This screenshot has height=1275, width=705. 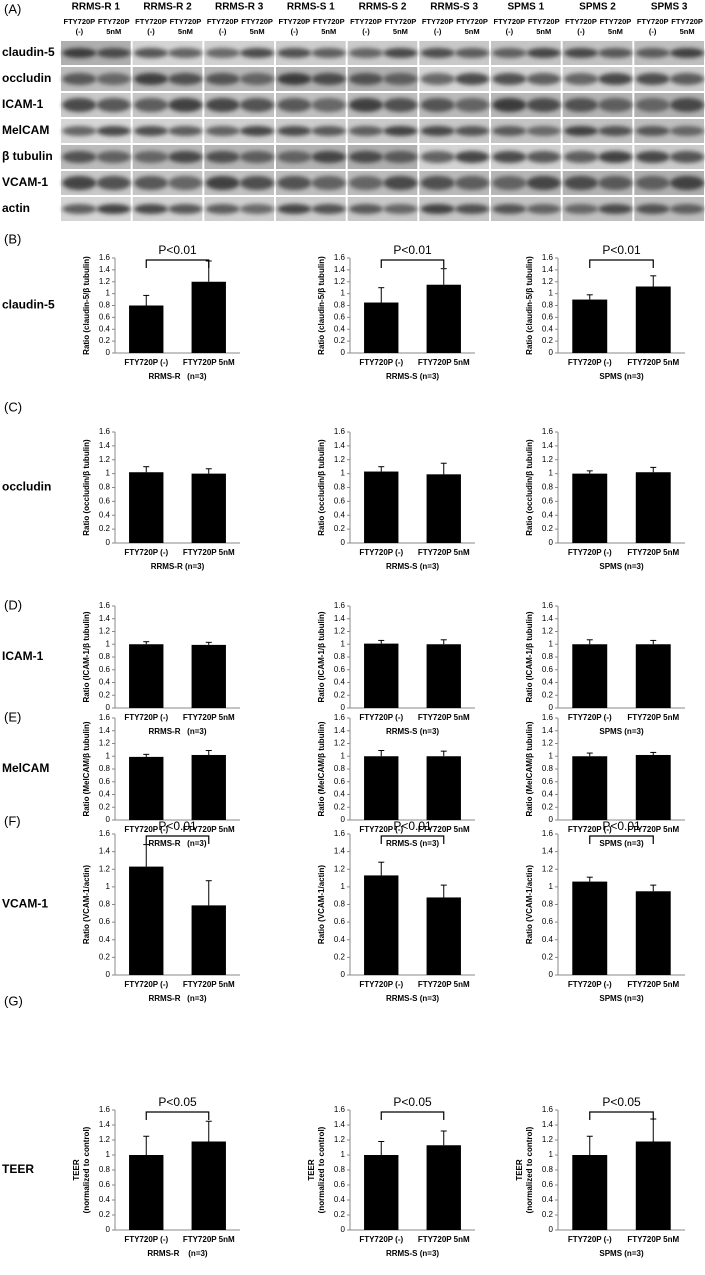 I want to click on y-tick-label: 0.4, so click(x=548, y=939).